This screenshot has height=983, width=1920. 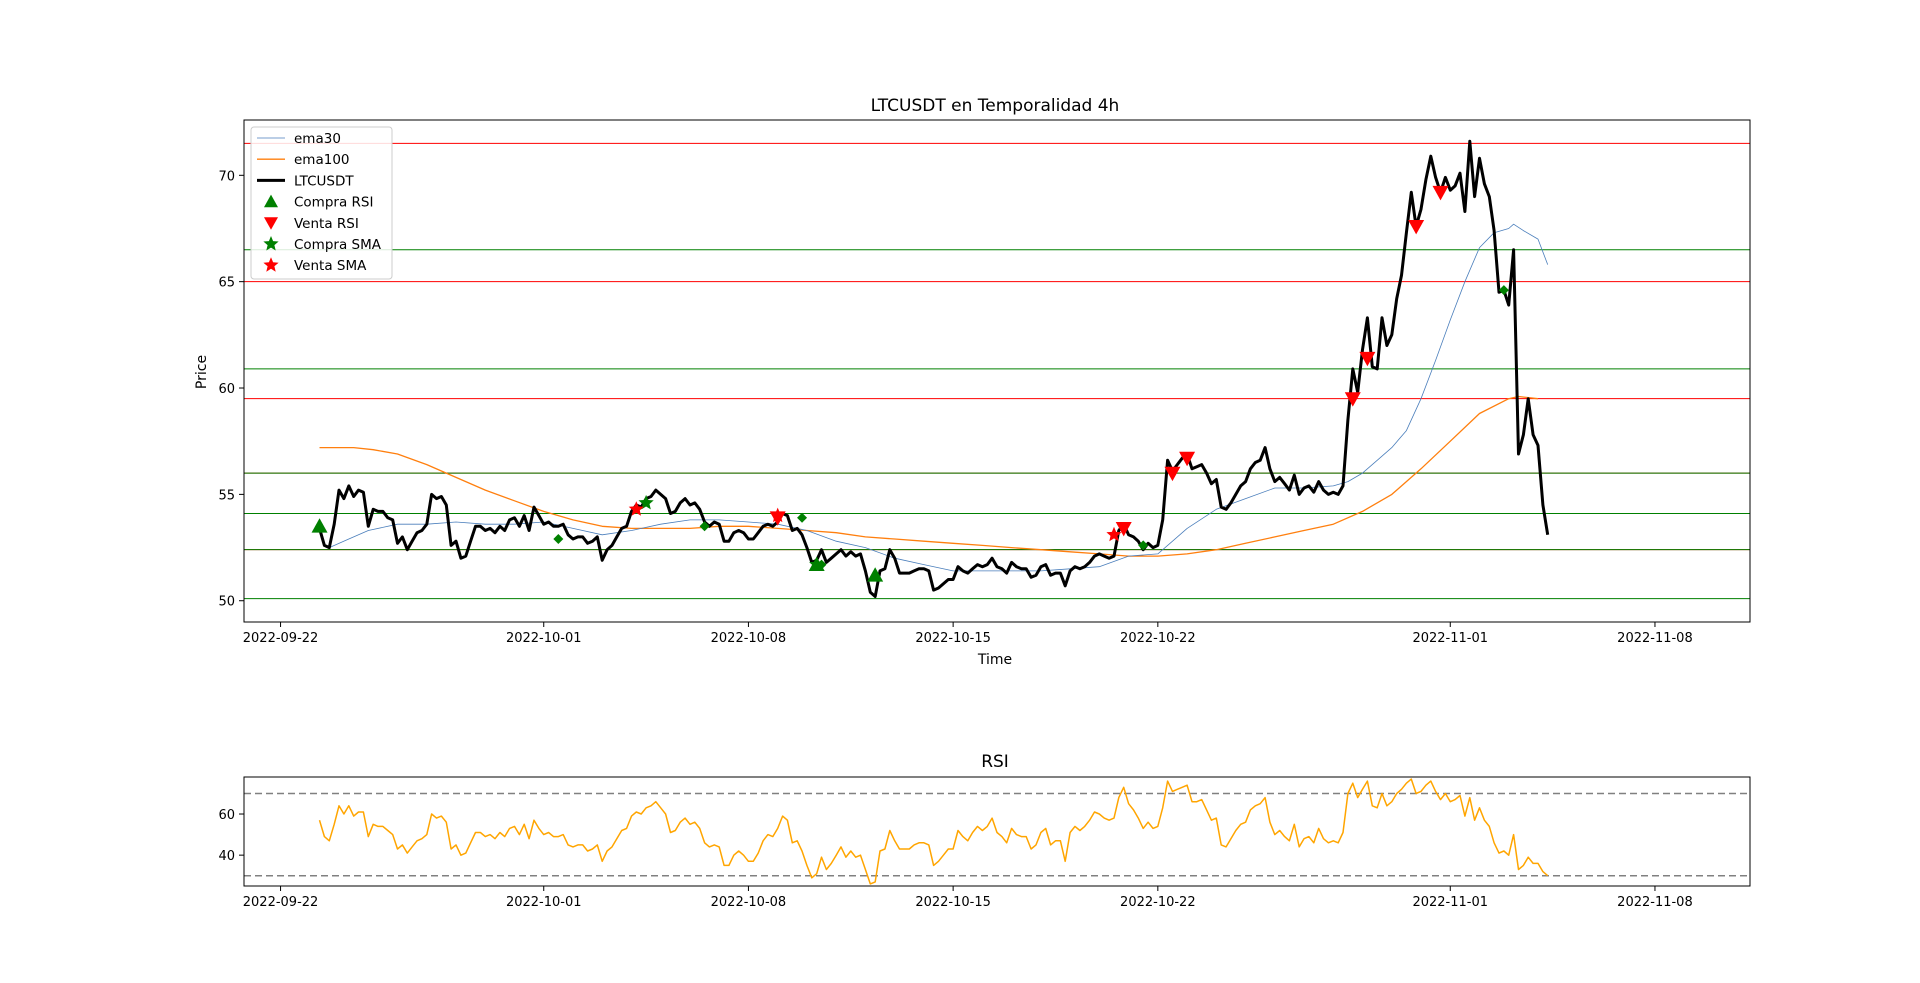 What do you see at coordinates (226, 389) in the screenshot?
I see `price-y-tick-label: 60` at bounding box center [226, 389].